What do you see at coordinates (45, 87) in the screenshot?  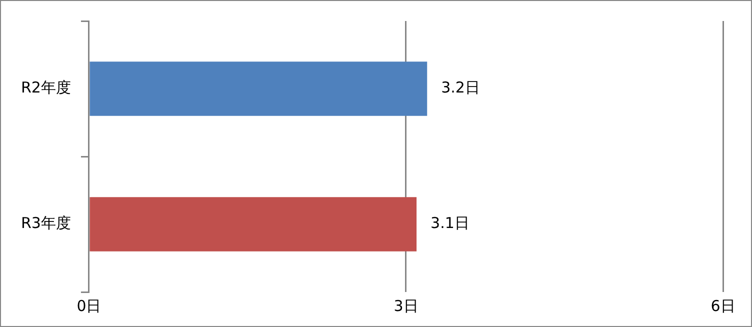 I see `y-tick-label: R2年度` at bounding box center [45, 87].